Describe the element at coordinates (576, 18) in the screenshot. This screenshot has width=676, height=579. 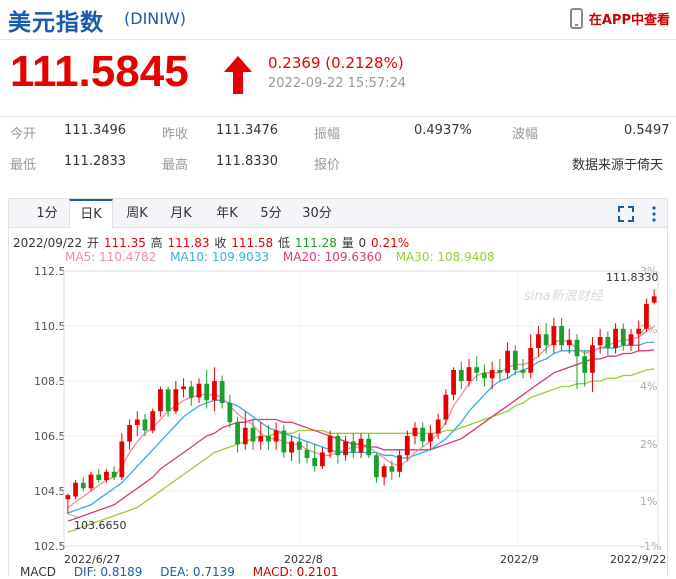
I see `phone-icon` at that location.